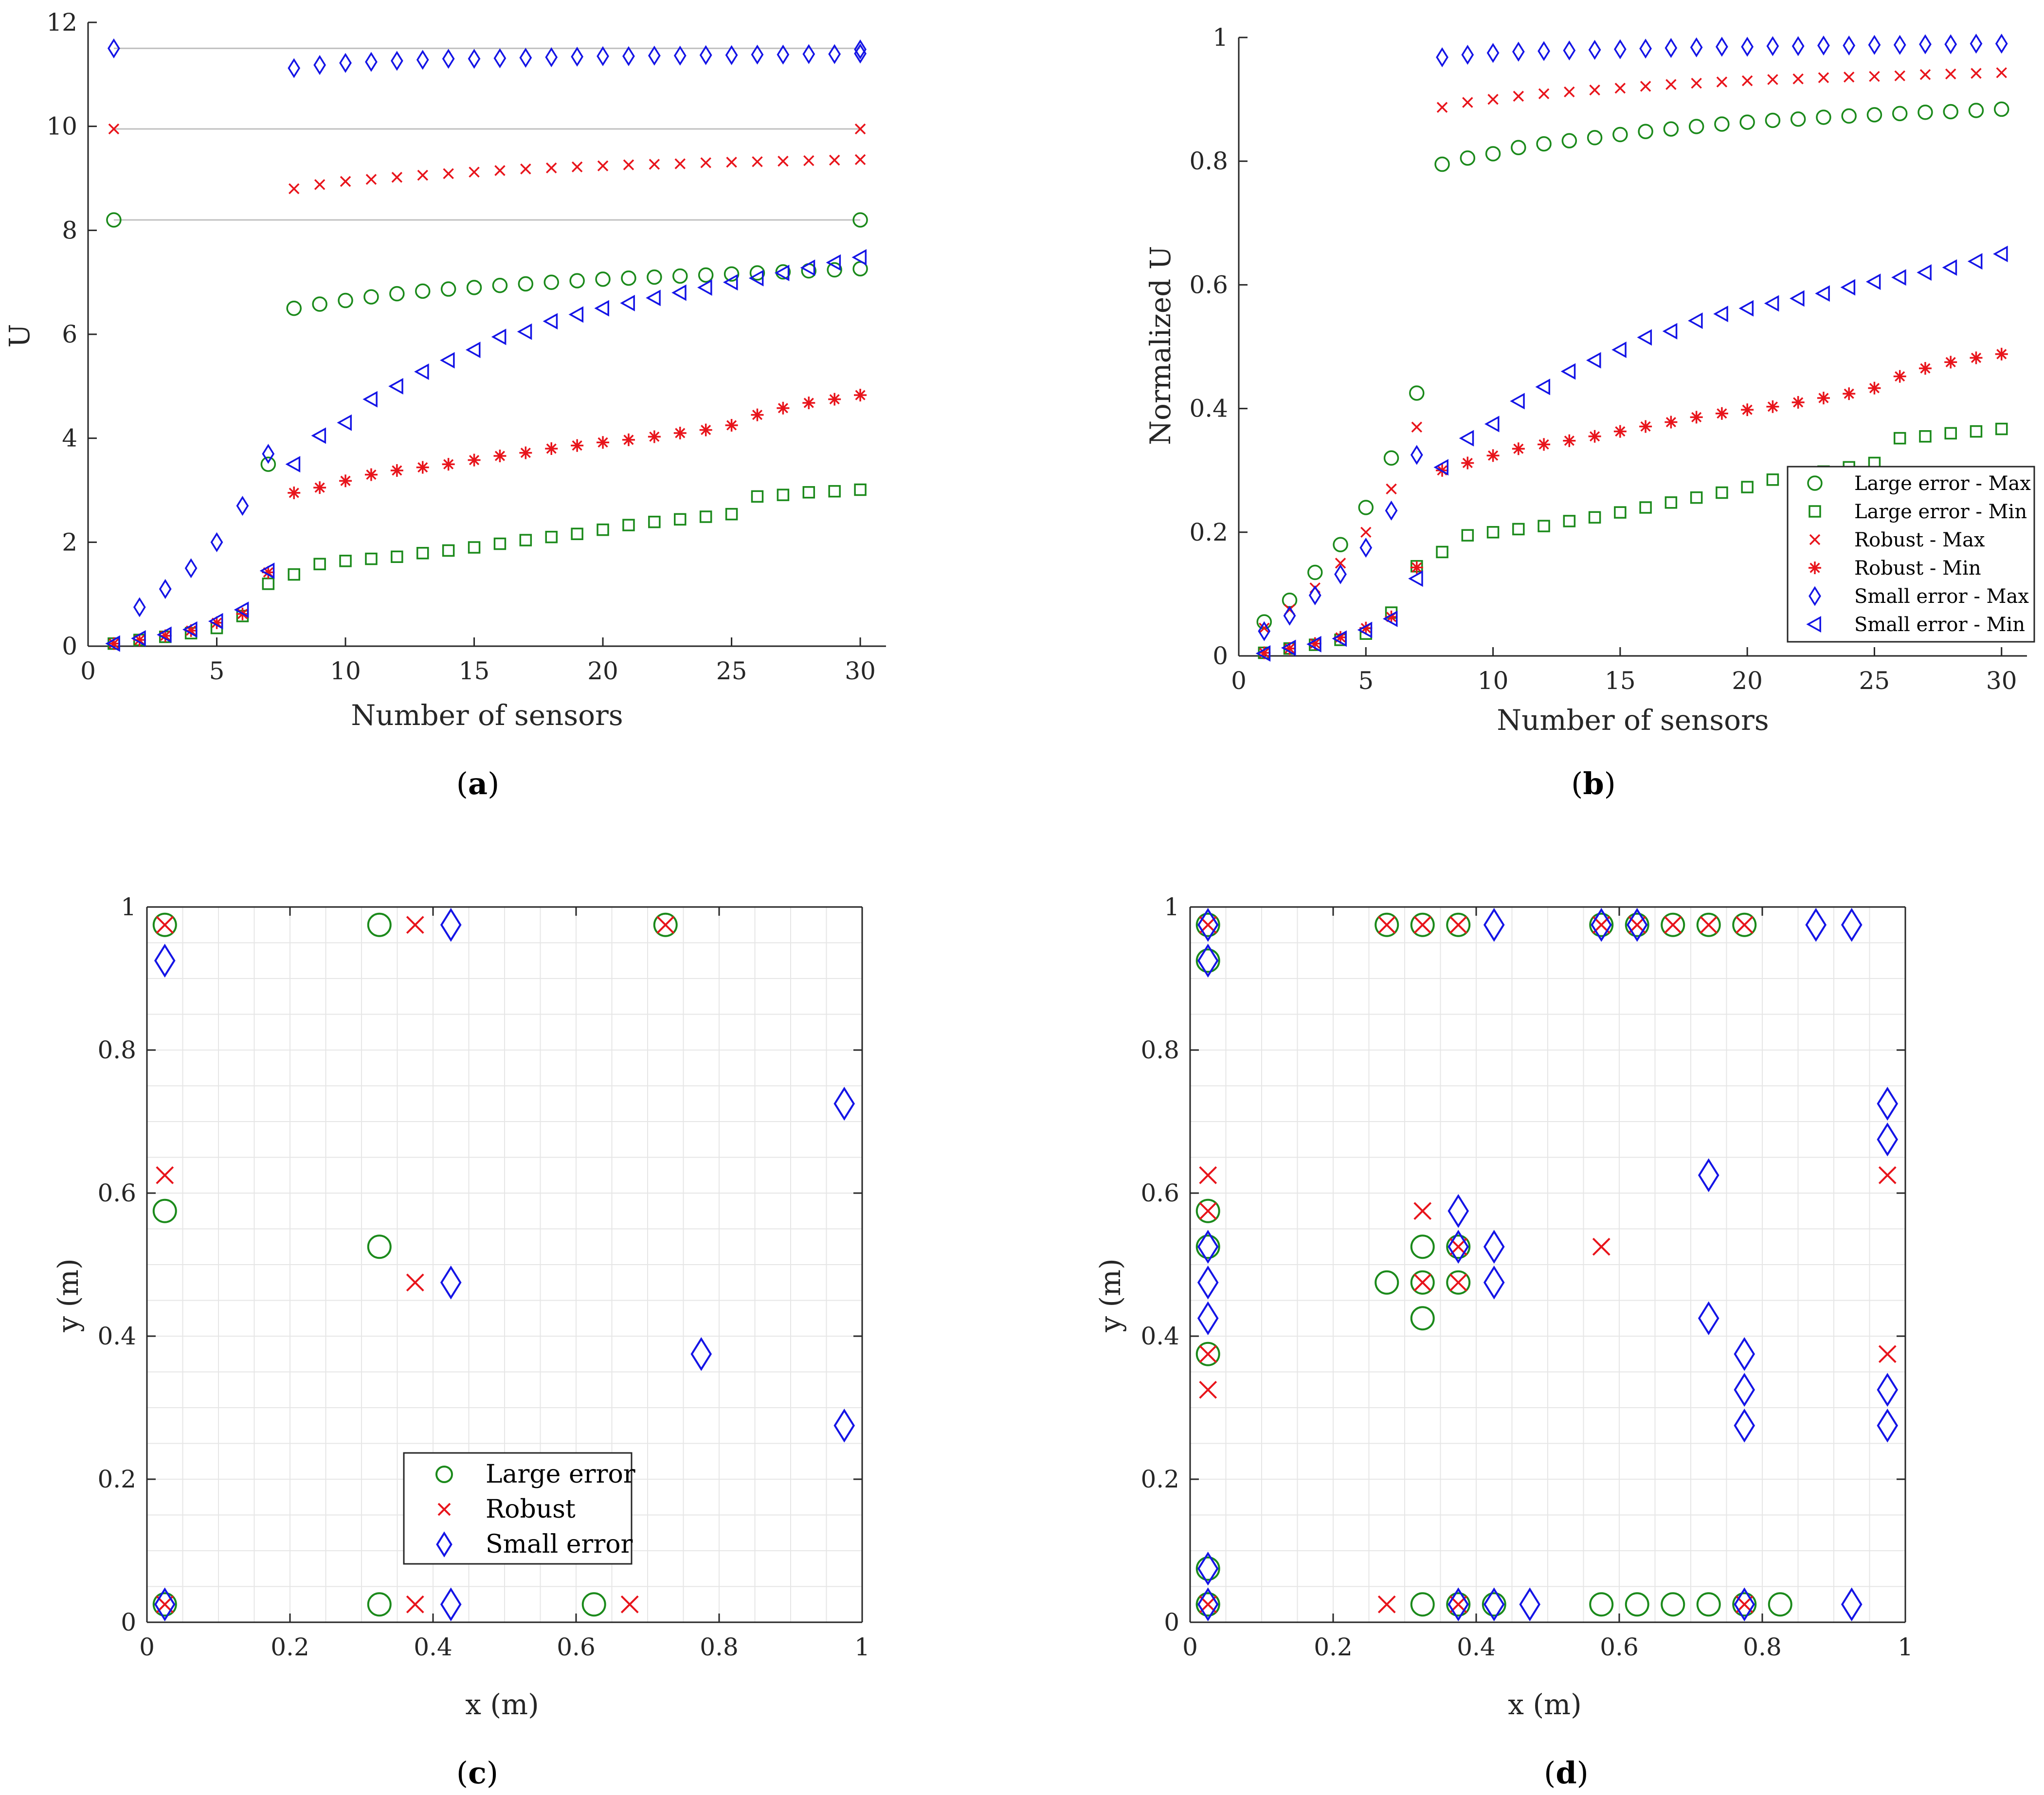 This screenshot has width=2044, height=1795. I want to click on x-tick-label: 0.8, so click(1763, 1647).